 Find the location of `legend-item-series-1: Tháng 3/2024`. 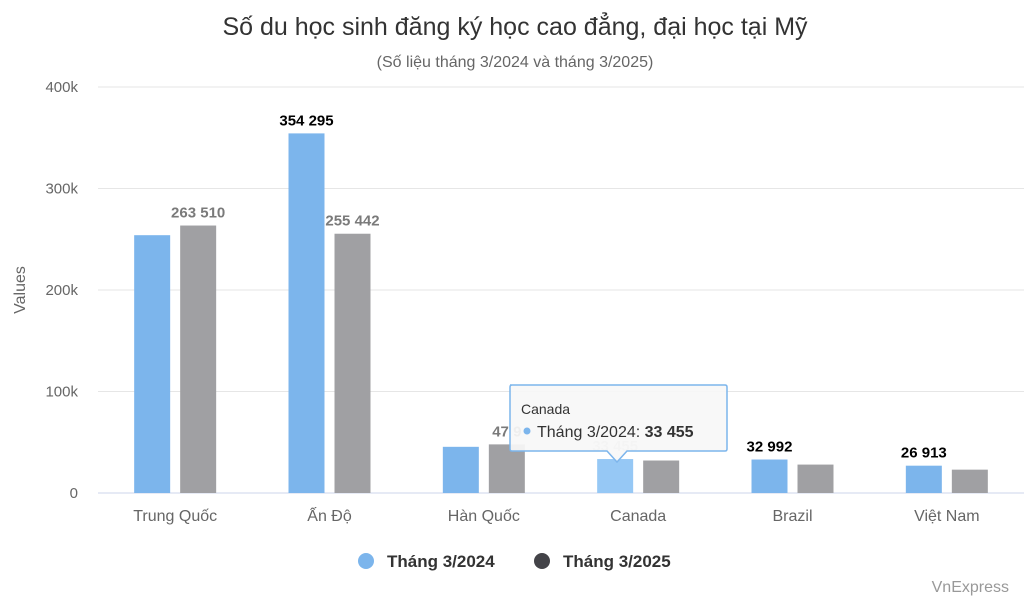

legend-item-series-1: Tháng 3/2024 is located at coordinates (426, 561).